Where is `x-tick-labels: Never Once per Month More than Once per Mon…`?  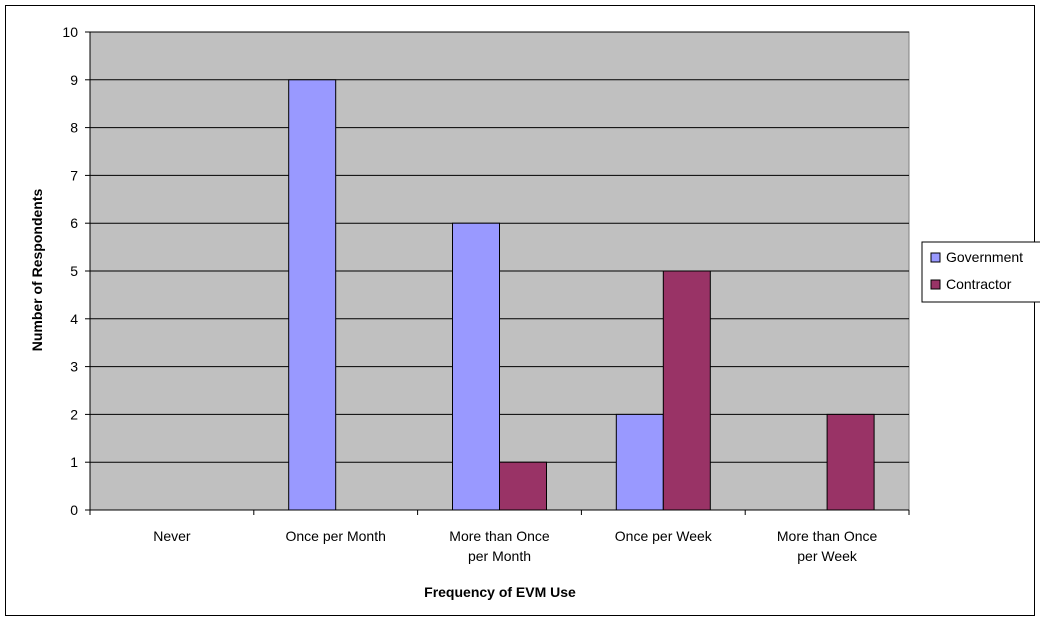
x-tick-labels: Never Once per Month More than Once per Mon… is located at coordinates (515, 546).